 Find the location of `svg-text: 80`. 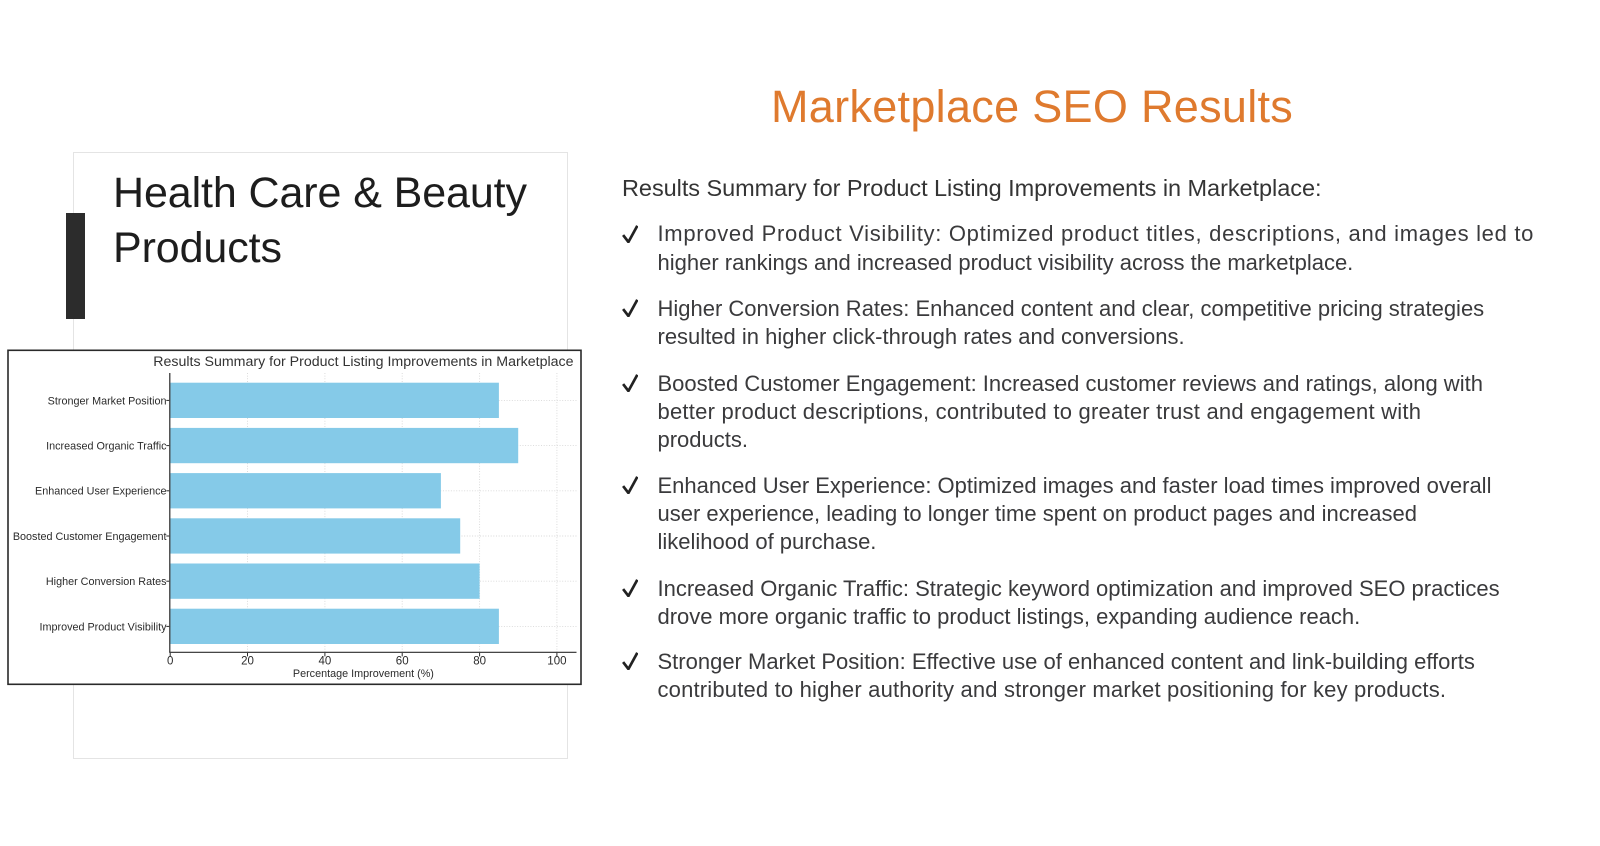

svg-text: 80 is located at coordinates (479, 662).